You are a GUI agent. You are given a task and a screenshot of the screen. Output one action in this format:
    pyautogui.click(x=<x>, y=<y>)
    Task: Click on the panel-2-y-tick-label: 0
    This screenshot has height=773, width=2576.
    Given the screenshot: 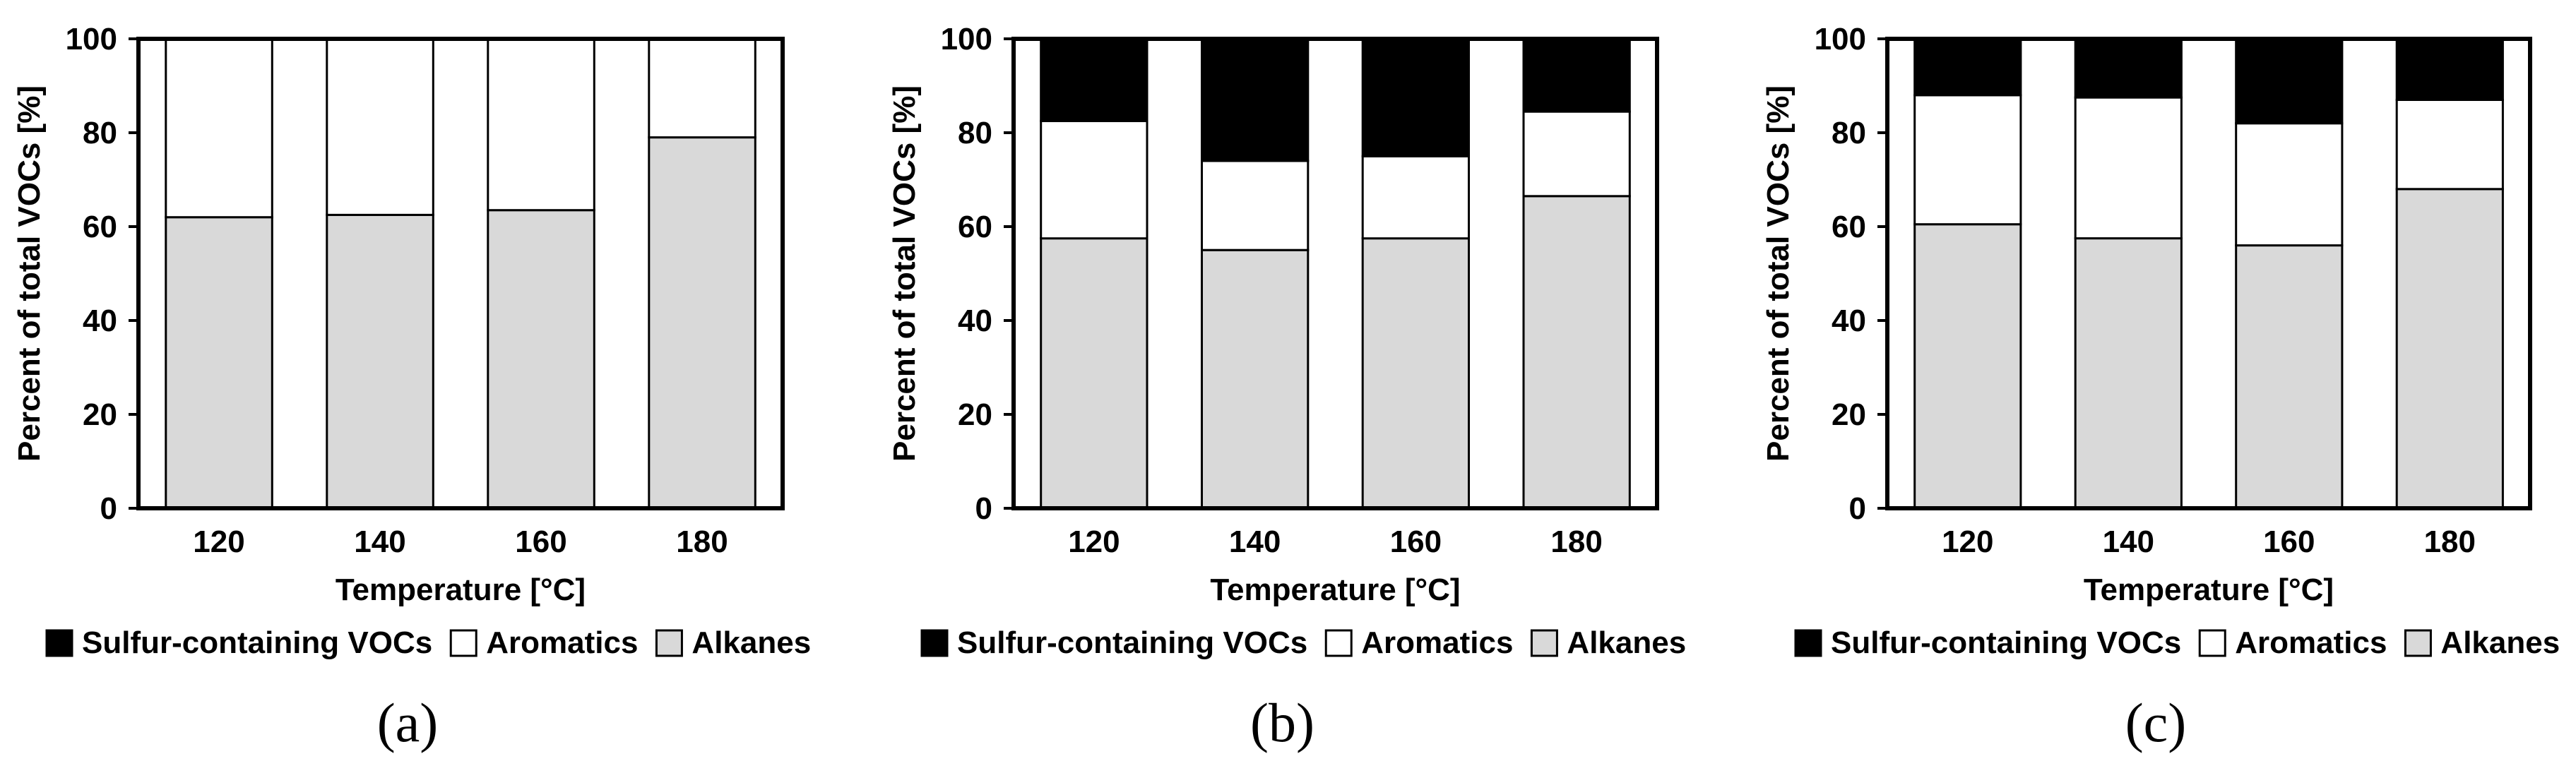 What is the action you would take?
    pyautogui.click(x=983, y=508)
    